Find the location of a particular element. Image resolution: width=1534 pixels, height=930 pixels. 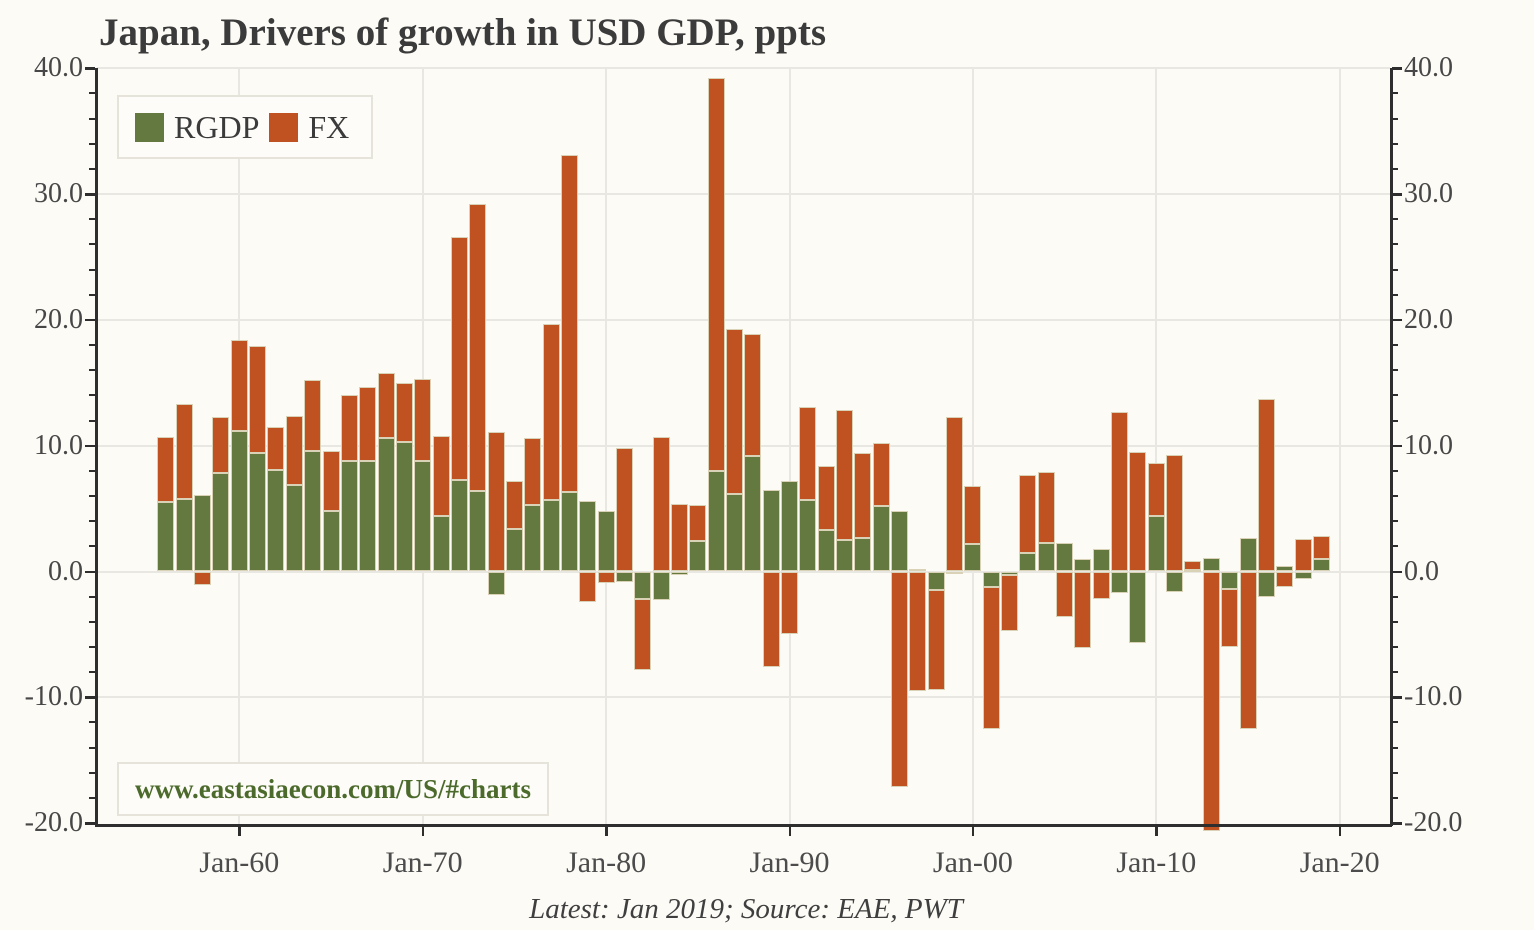

bar-fx-2017 is located at coordinates (1285, 579).